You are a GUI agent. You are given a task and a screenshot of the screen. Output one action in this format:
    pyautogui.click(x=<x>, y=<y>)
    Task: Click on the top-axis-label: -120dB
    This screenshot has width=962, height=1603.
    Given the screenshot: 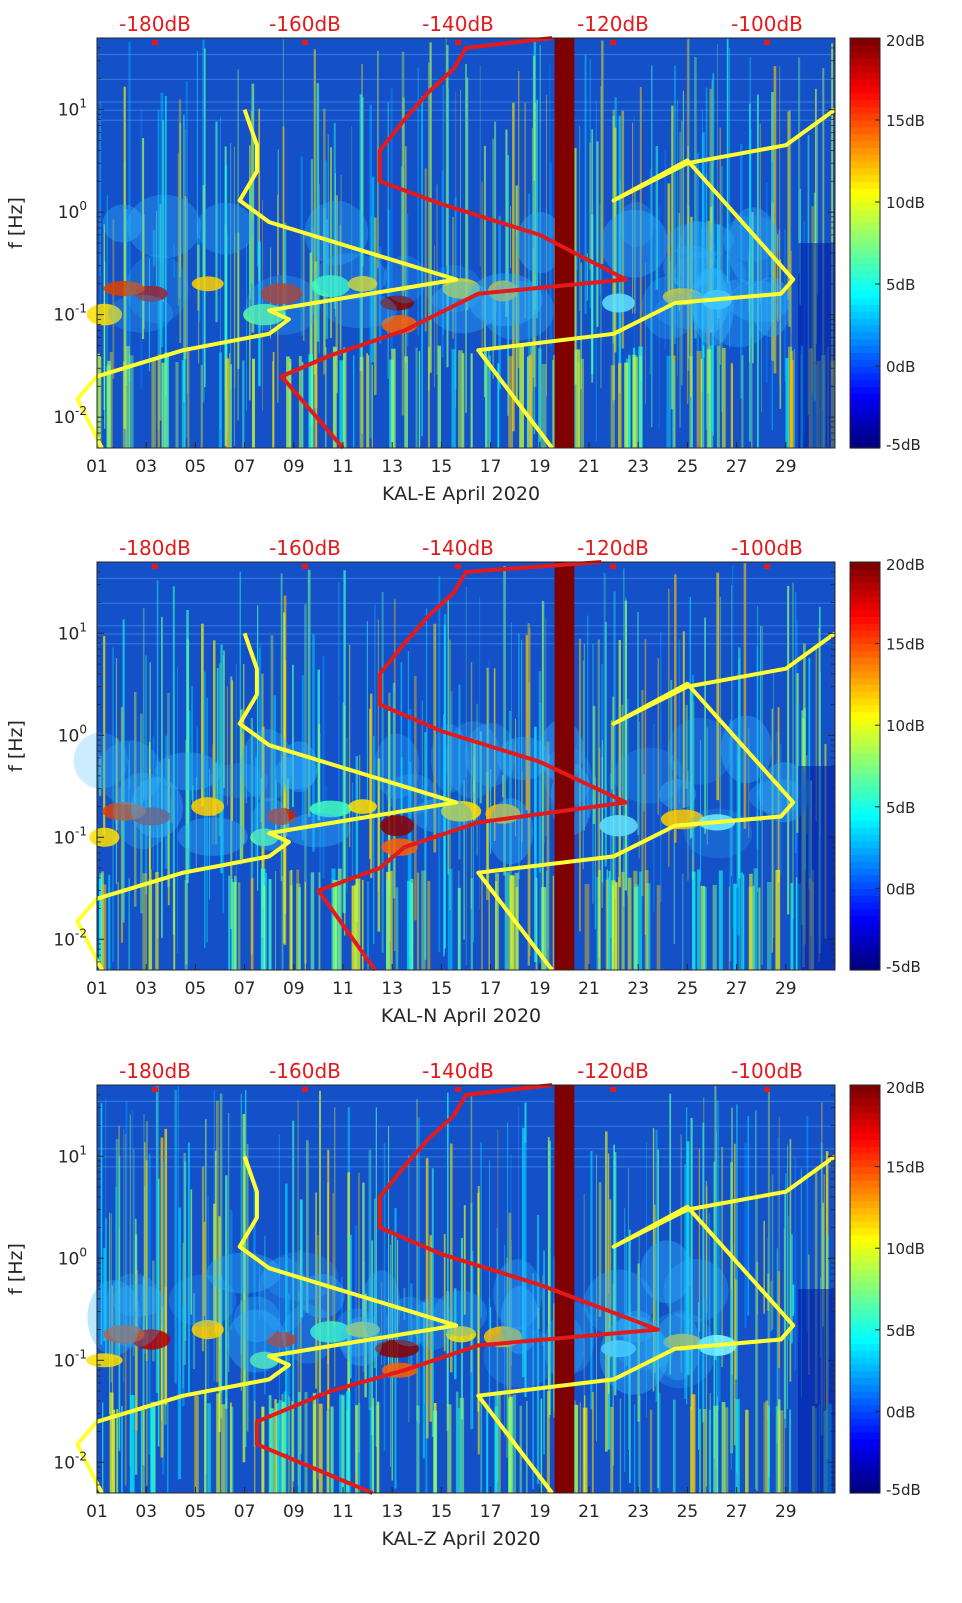 What is the action you would take?
    pyautogui.click(x=613, y=1071)
    